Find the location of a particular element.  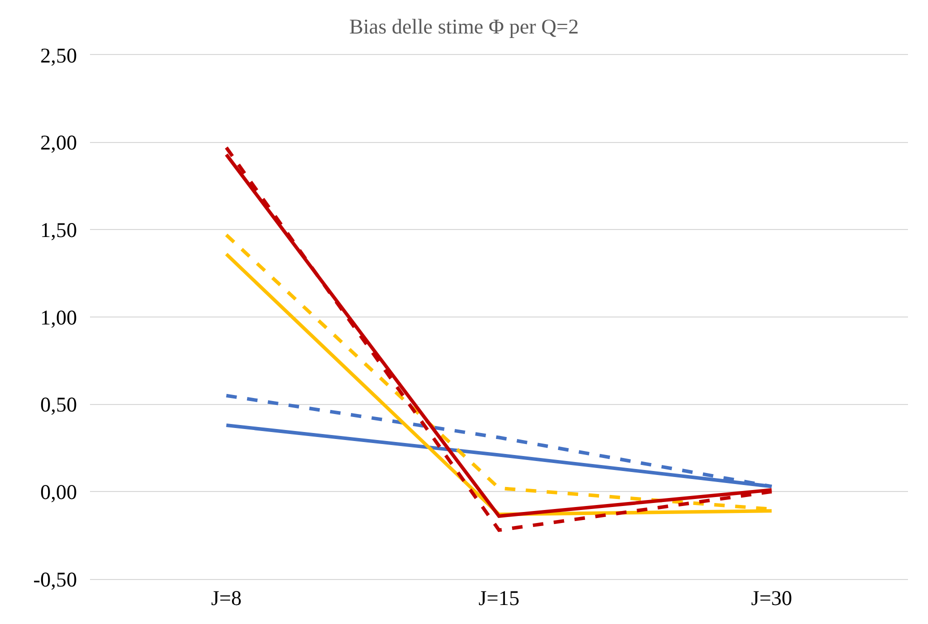

x-tick-label: J=8 is located at coordinates (226, 598).